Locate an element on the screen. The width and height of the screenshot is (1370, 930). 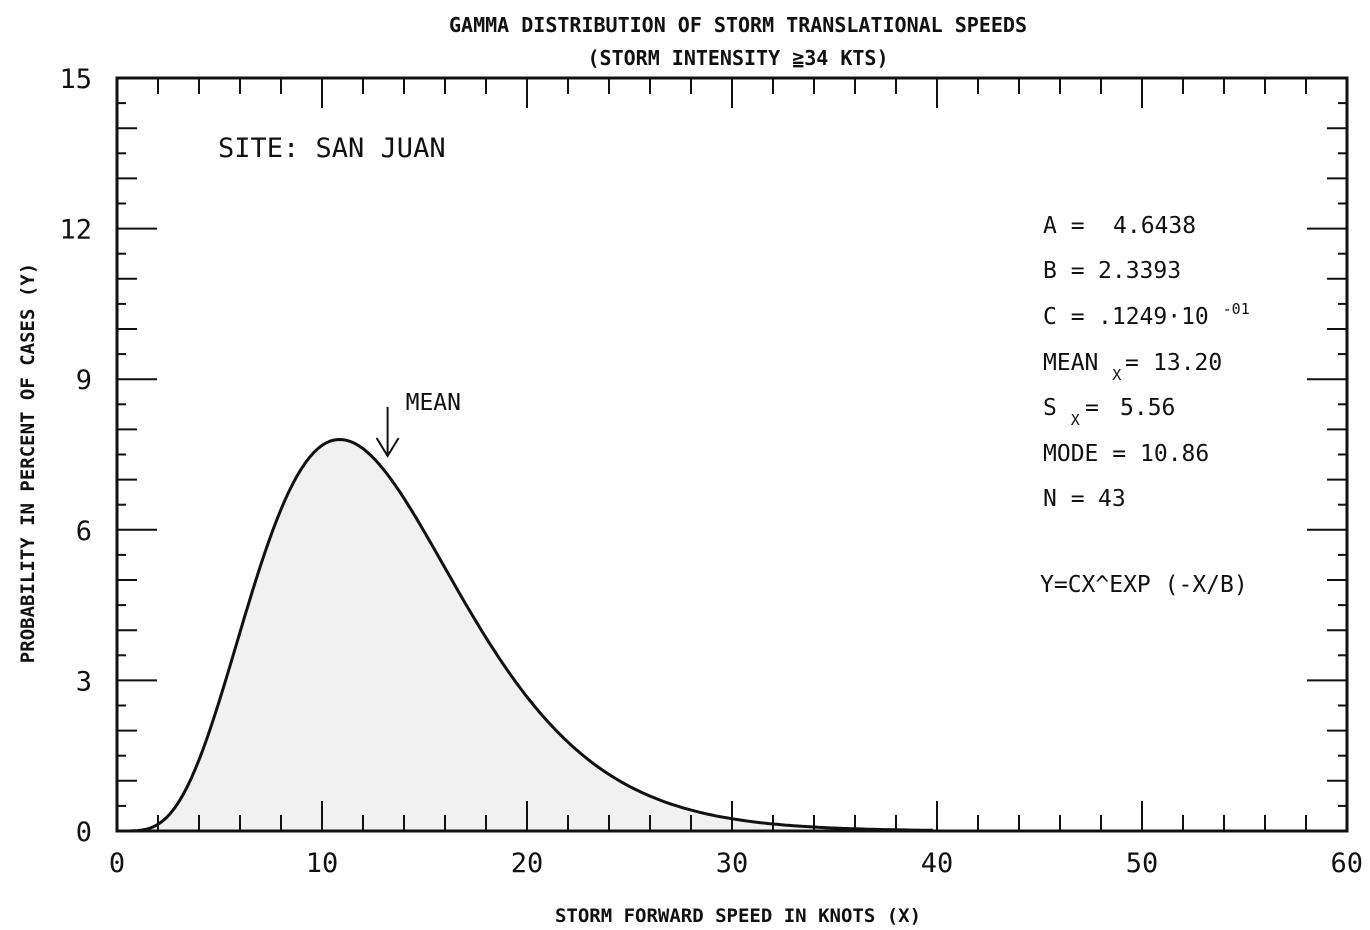
param-b-label: B = is located at coordinates (1064, 271).